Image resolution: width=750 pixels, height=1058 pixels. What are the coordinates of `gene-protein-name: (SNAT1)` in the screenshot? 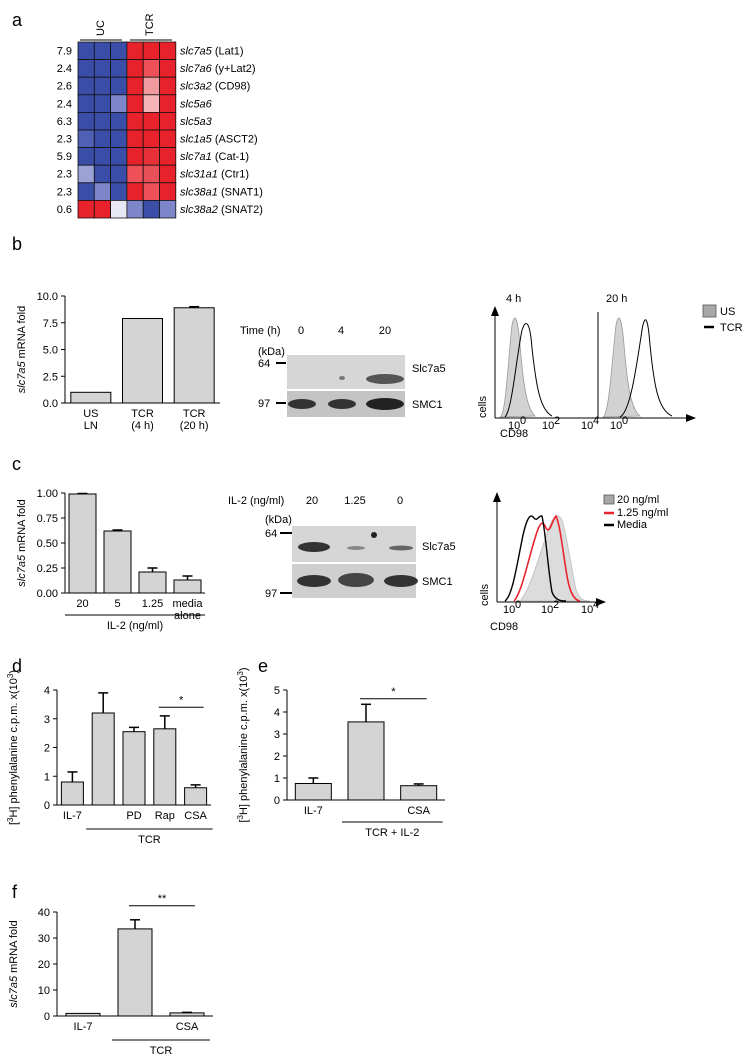 It's located at (240, 192).